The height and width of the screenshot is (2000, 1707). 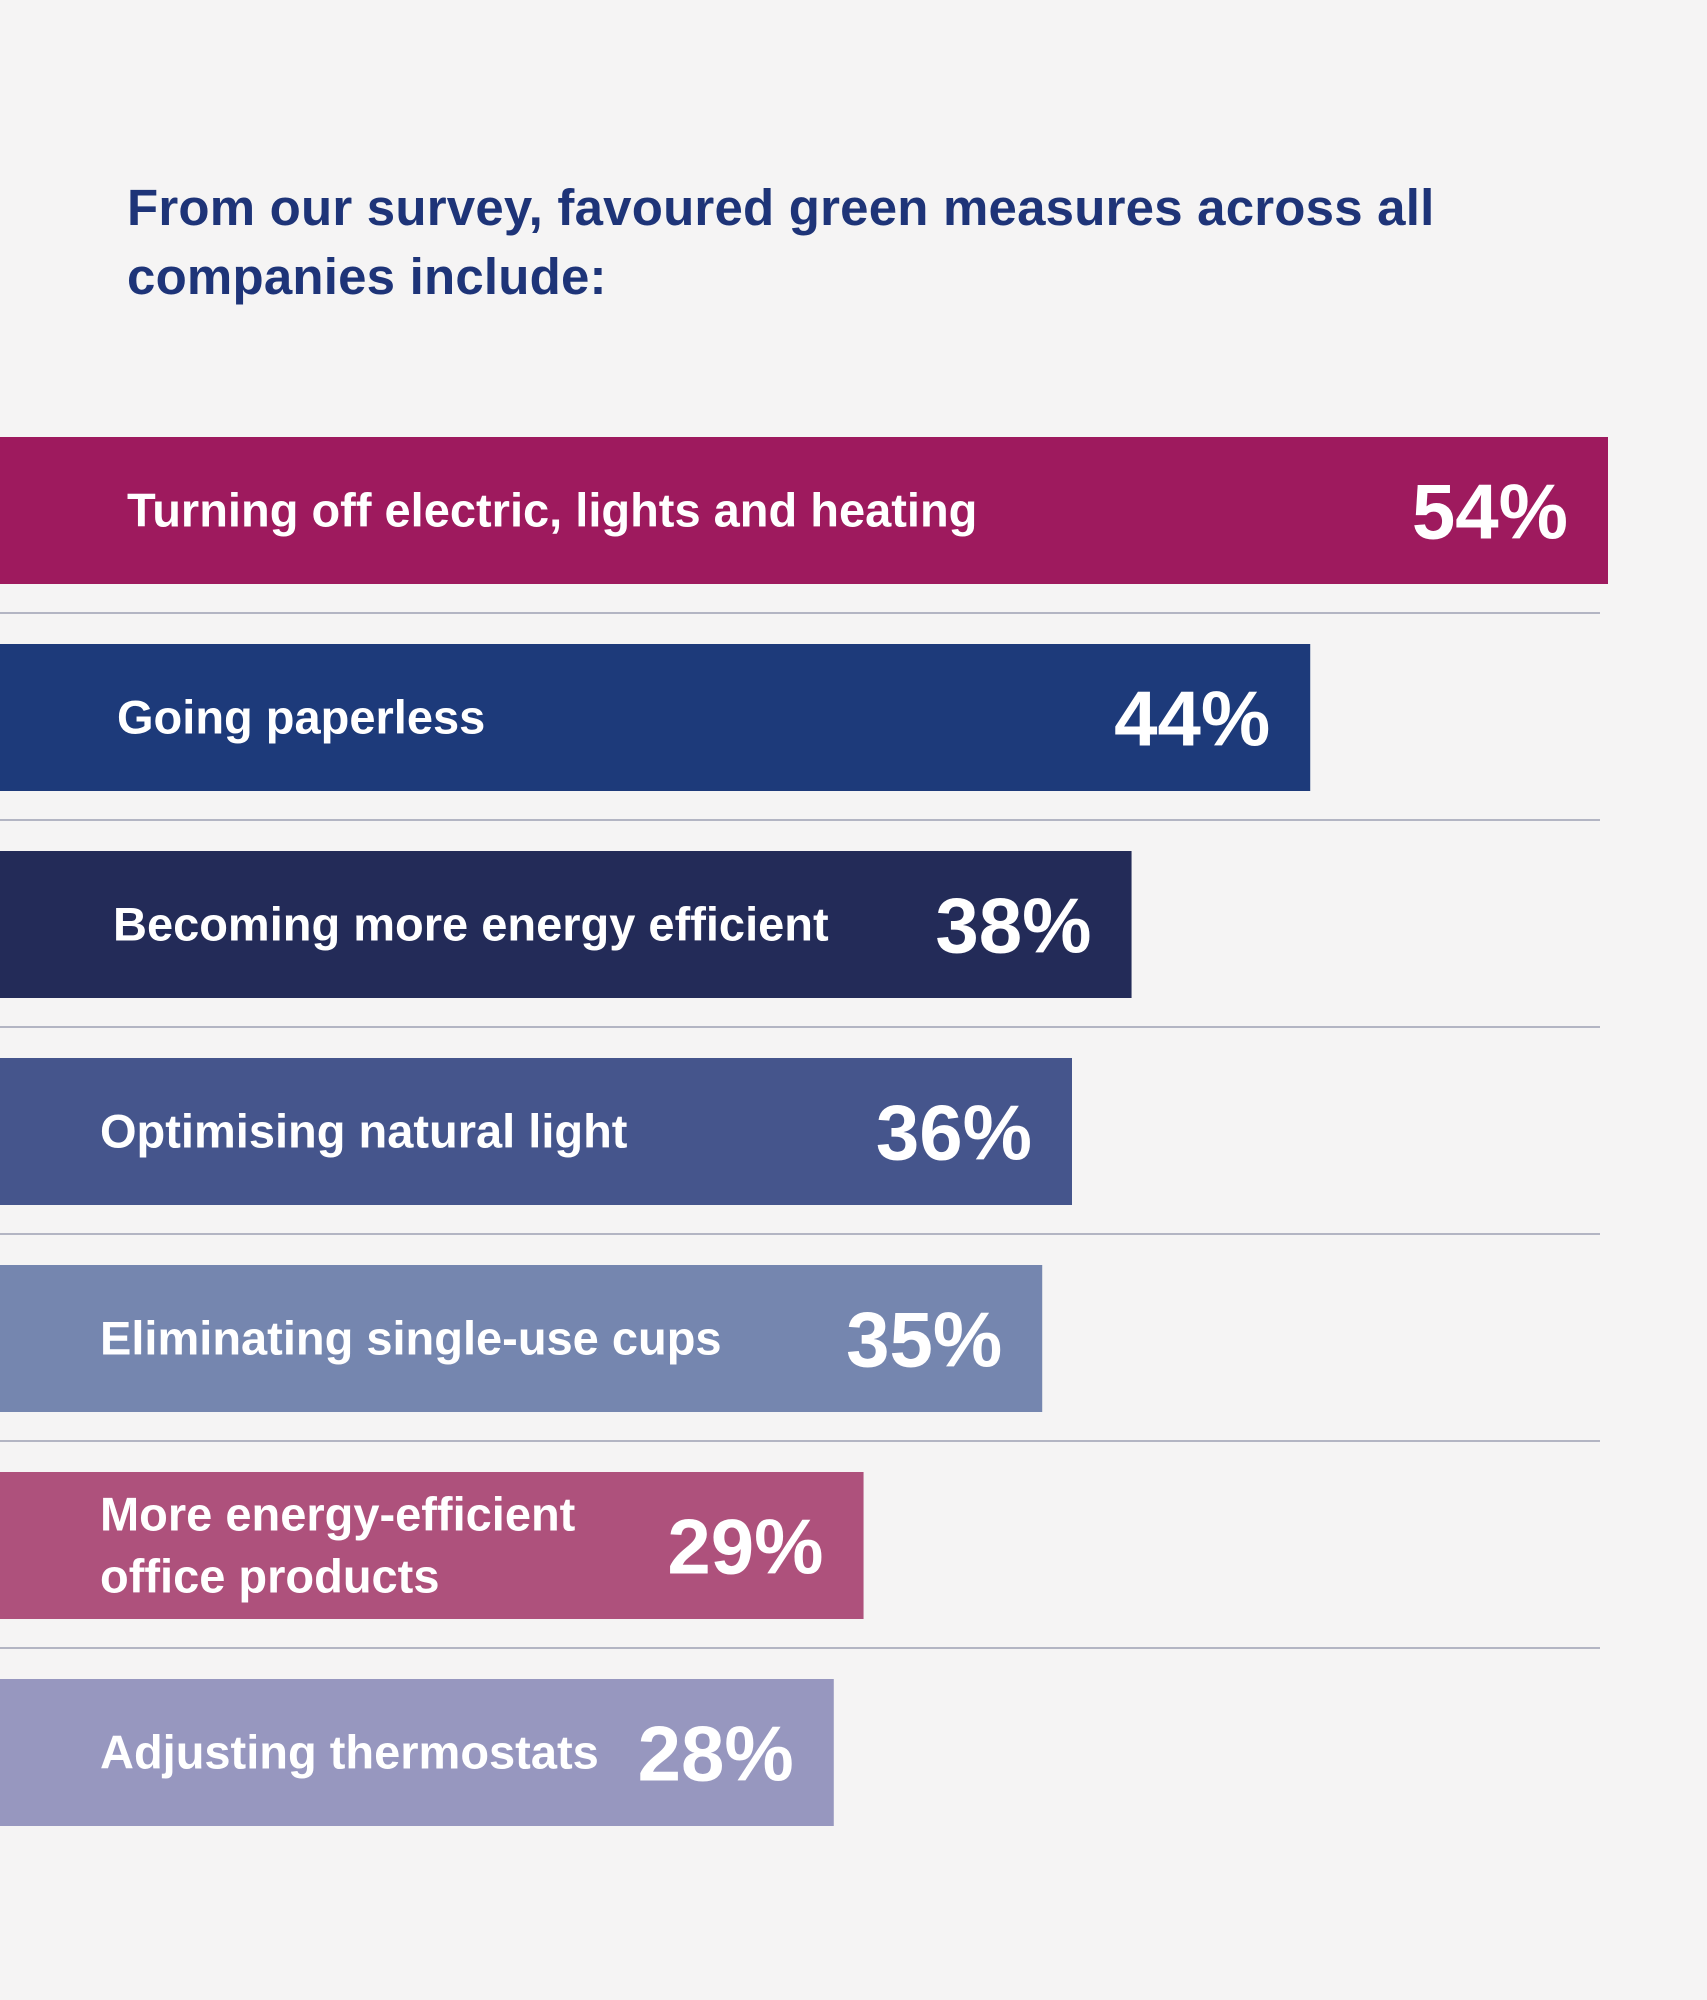 What do you see at coordinates (301, 717) in the screenshot?
I see `bar-label-2: Going paperless` at bounding box center [301, 717].